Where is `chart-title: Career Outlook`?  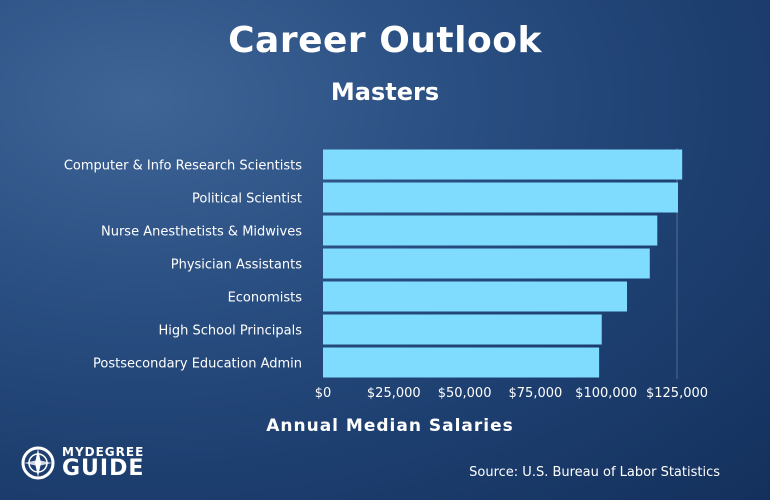 chart-title: Career Outlook is located at coordinates (385, 40).